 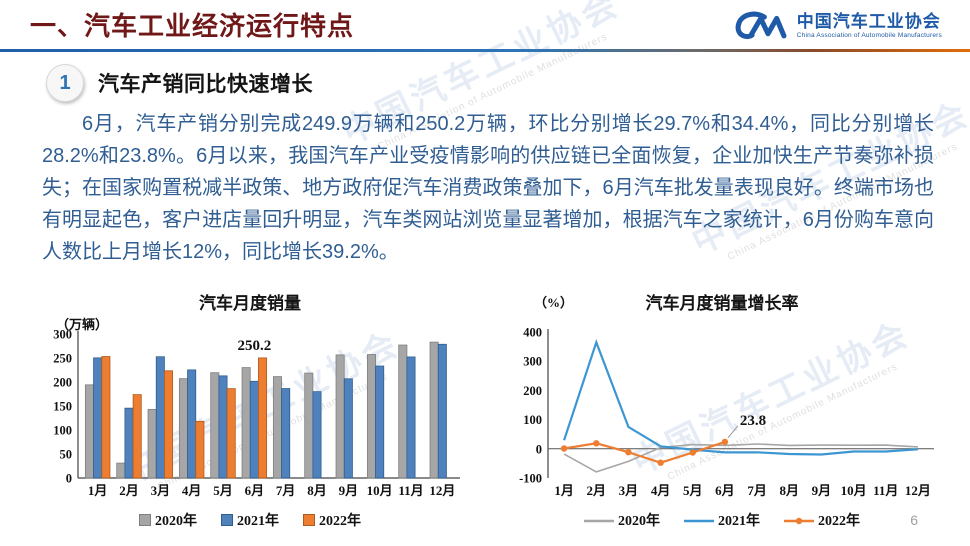 I want to click on section-number-badge: 1, so click(x=65, y=83).